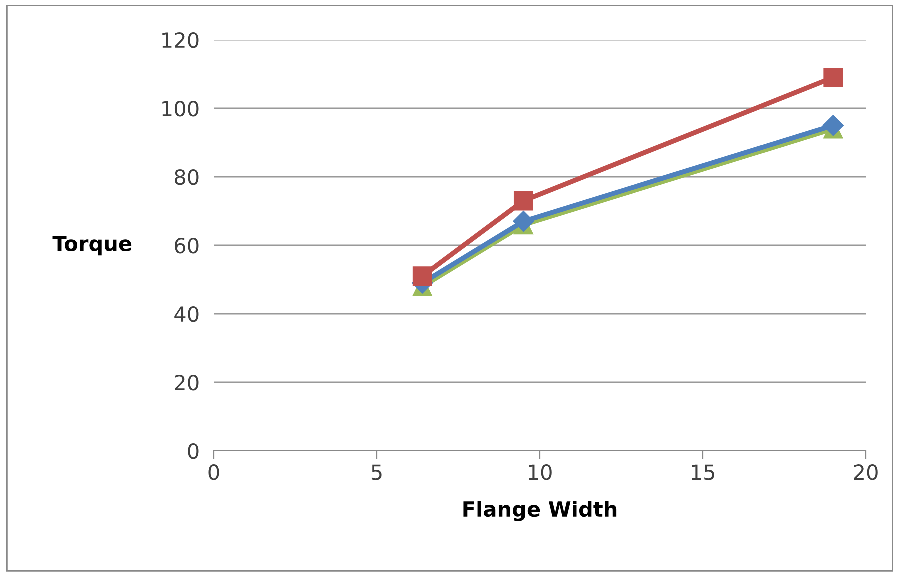 Image resolution: width=900 pixels, height=577 pixels. What do you see at coordinates (193, 451) in the screenshot?
I see `y-tick-label: 0` at bounding box center [193, 451].